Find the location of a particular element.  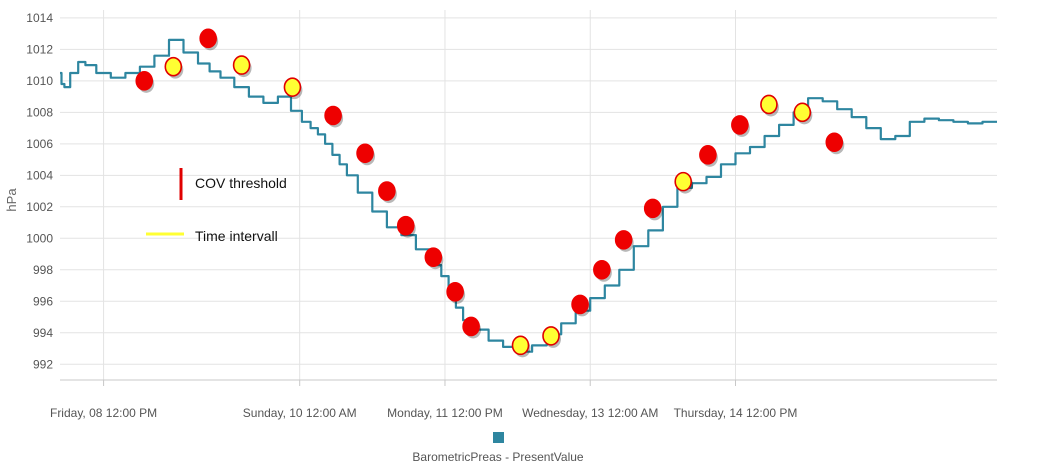

y-tick-label: 998 is located at coordinates (43, 270).